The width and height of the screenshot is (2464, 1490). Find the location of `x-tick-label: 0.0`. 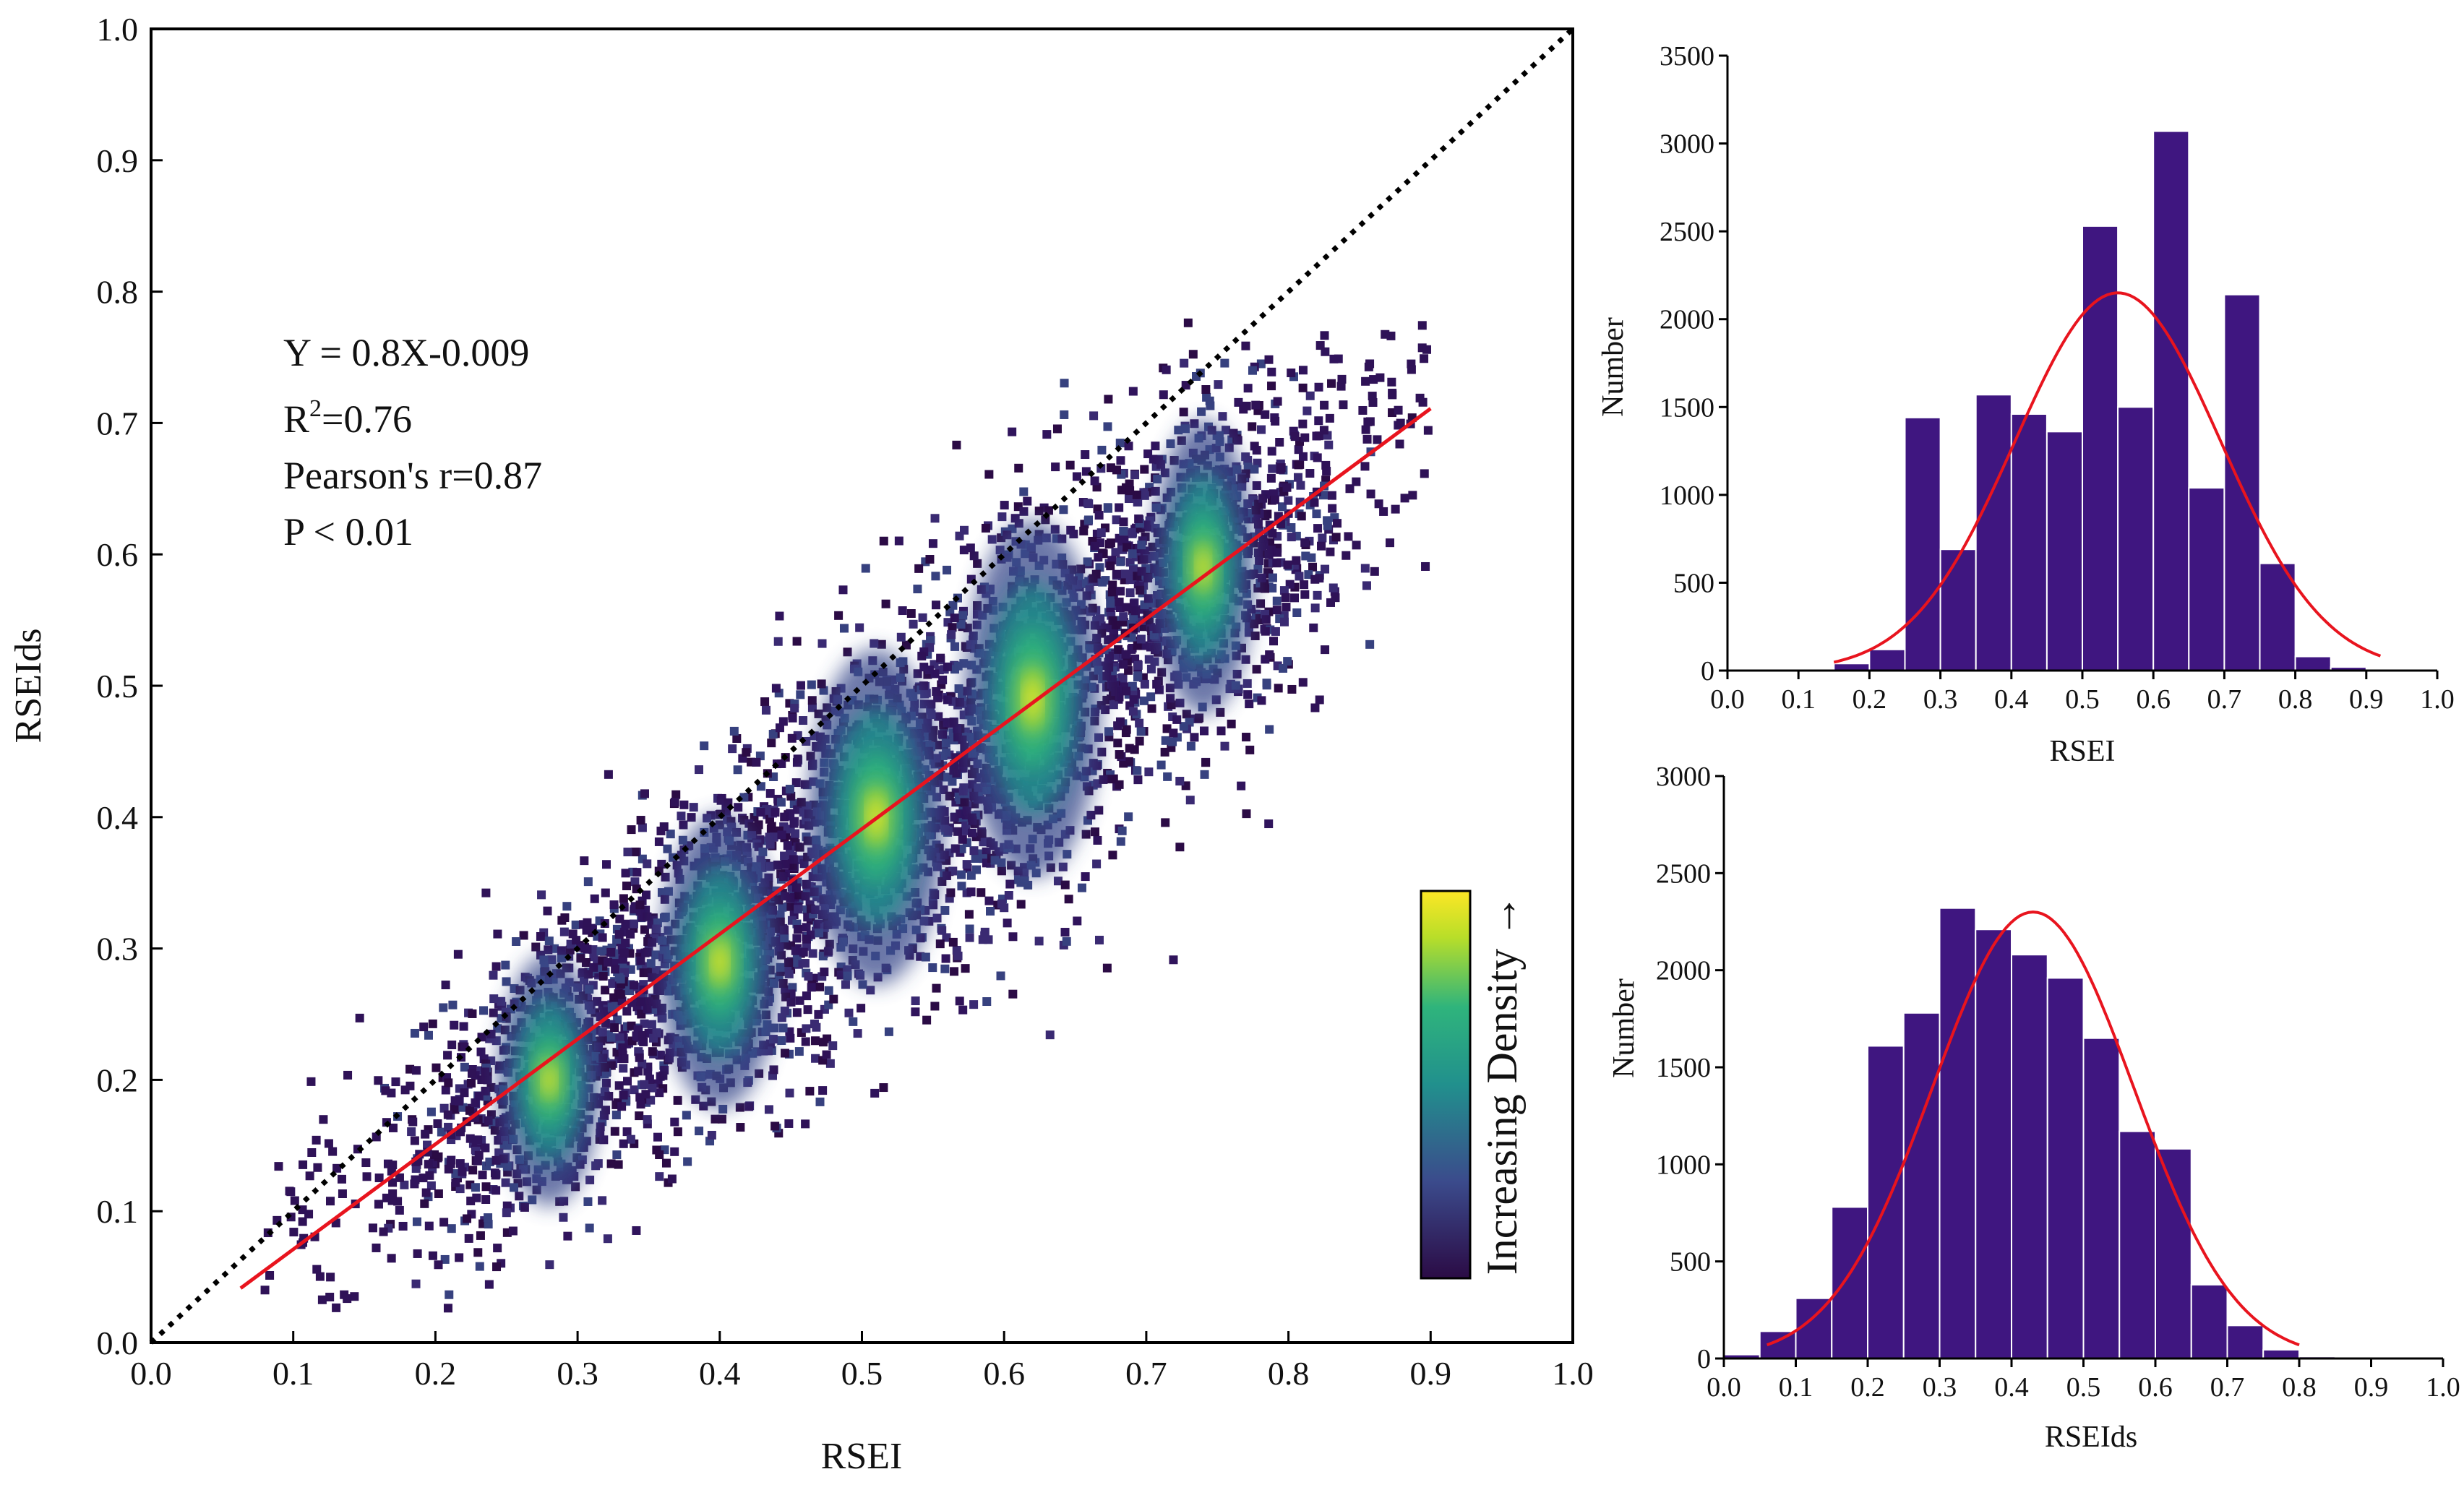

x-tick-label: 0.0 is located at coordinates (151, 1373).